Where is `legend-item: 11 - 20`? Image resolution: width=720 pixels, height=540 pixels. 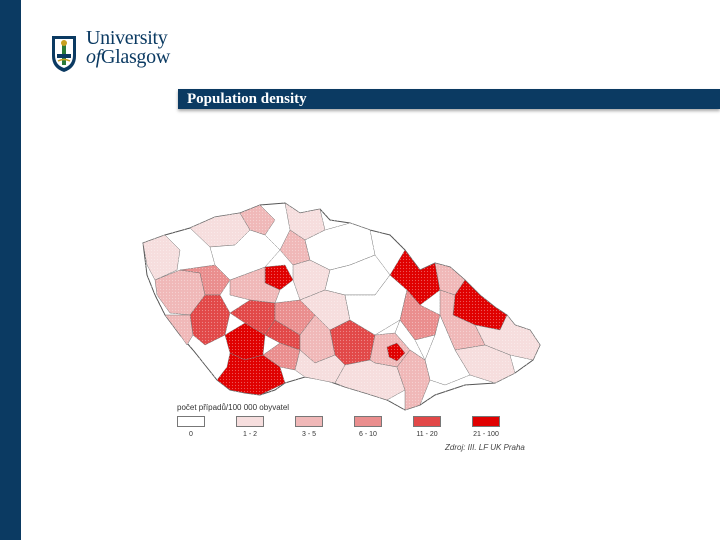
legend-item: 11 - 20 is located at coordinates (428, 429).